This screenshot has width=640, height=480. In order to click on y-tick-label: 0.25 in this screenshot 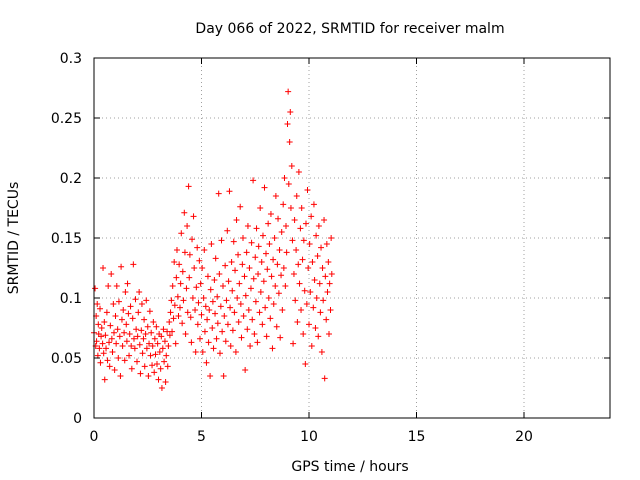, I will do `click(66, 119)`.